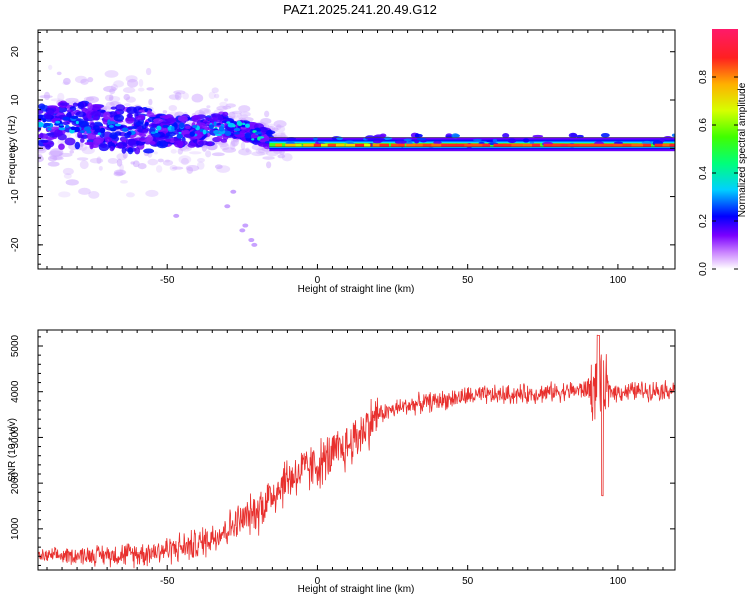 The height and width of the screenshot is (600, 750). Describe the element at coordinates (703, 173) in the screenshot. I see `colorbar-tick-label: 0.4` at that location.